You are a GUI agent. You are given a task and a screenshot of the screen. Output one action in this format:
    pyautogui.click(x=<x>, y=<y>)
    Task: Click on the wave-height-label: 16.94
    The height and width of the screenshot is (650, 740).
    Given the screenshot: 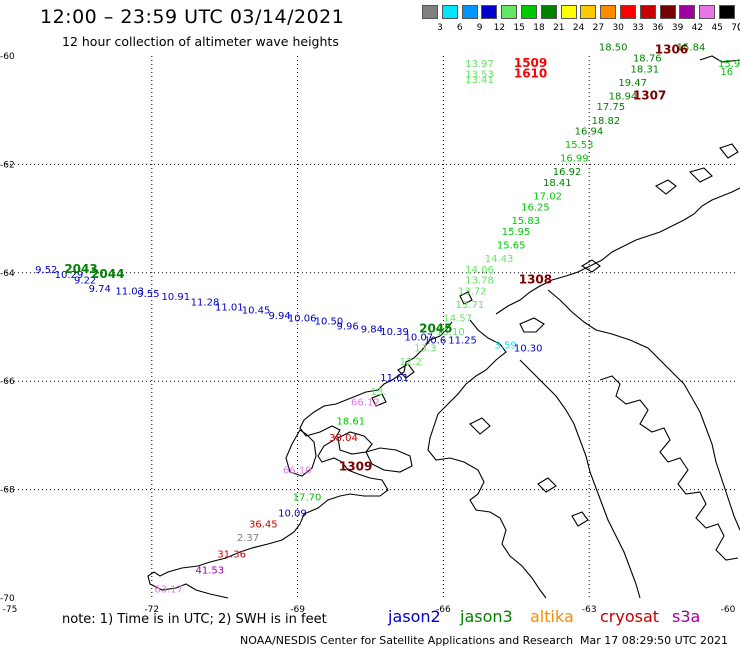 What is the action you would take?
    pyautogui.click(x=589, y=132)
    